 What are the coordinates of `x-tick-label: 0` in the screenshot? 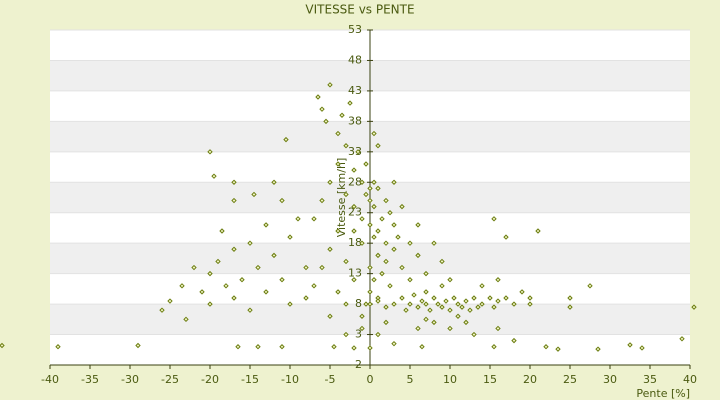 It's located at (370, 379).